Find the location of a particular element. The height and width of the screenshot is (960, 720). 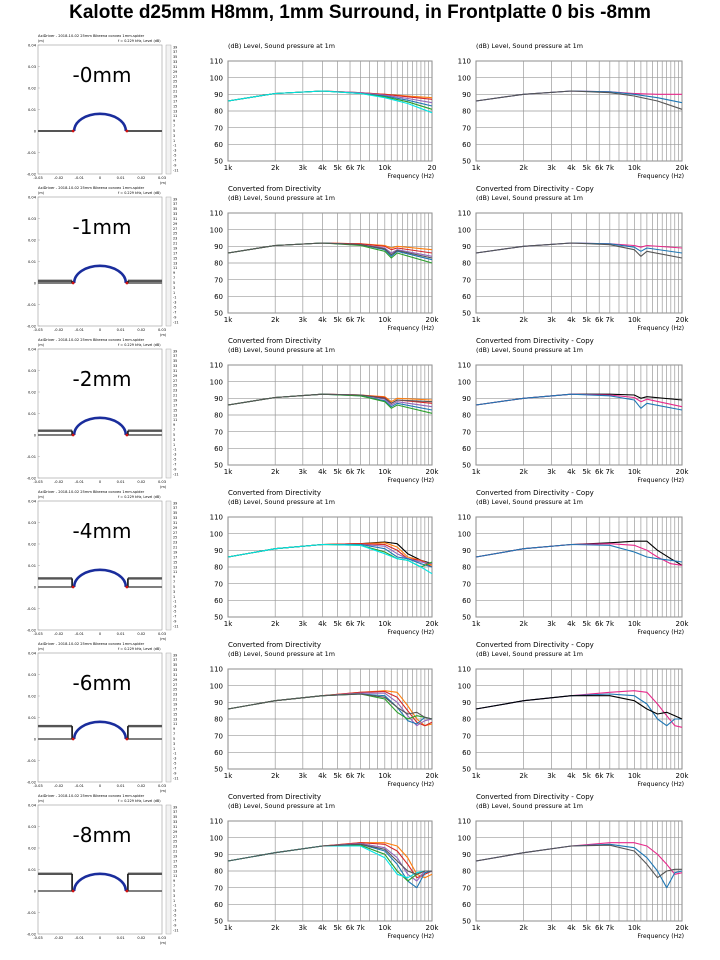

depth-label: -2mm is located at coordinates (102, 379).